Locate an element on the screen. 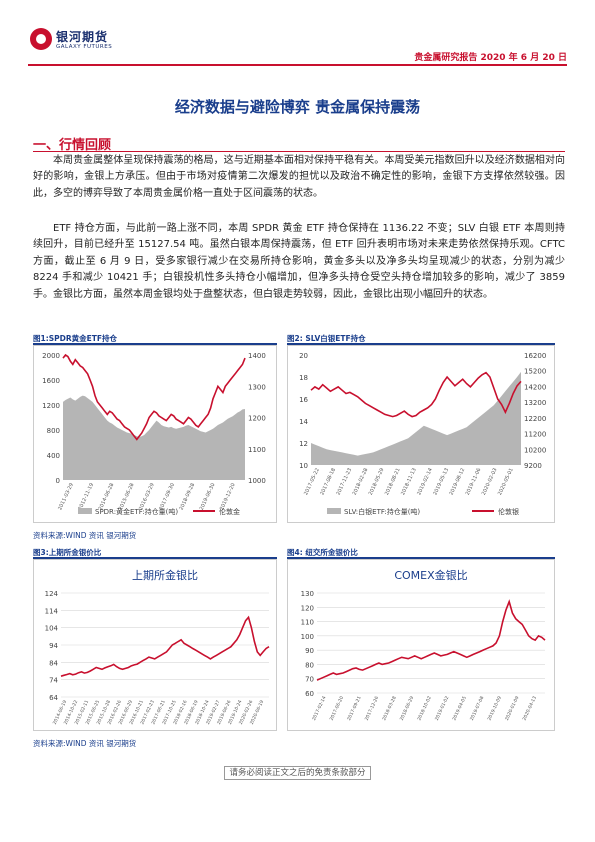  y-axis-tick-label: 80 is located at coordinates (309, 665).